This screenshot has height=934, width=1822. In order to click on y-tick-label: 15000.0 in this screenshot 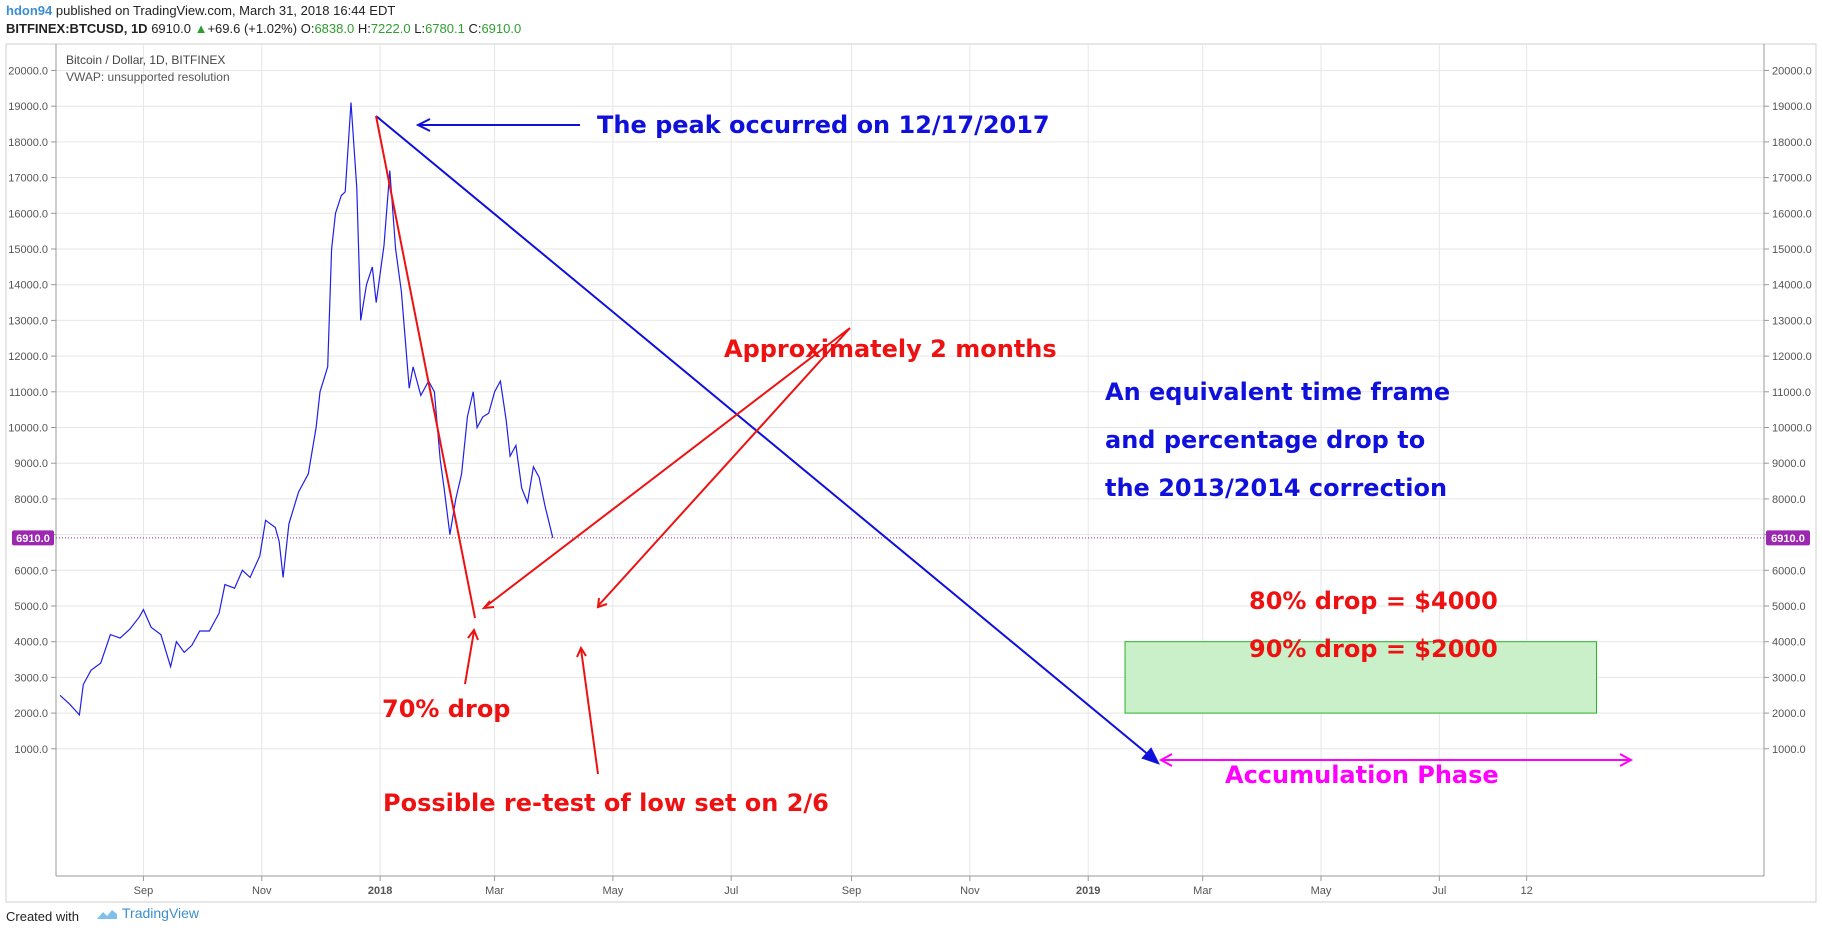, I will do `click(1792, 250)`.